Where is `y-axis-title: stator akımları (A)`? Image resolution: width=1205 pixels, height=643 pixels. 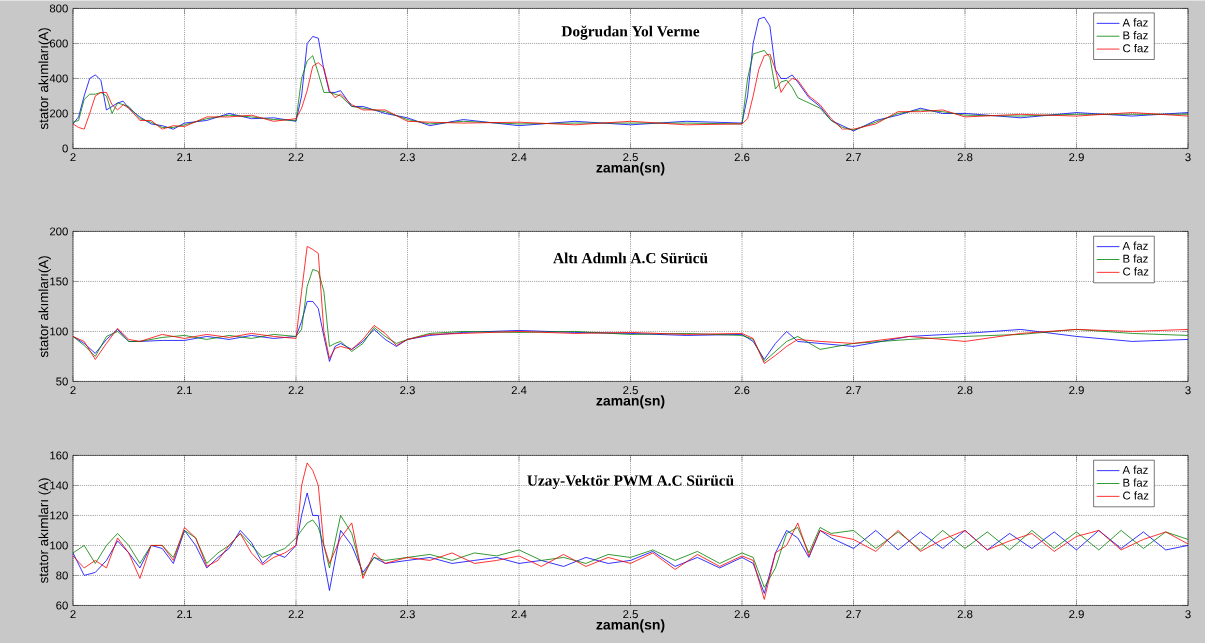 y-axis-title: stator akımları (A) is located at coordinates (44, 530).